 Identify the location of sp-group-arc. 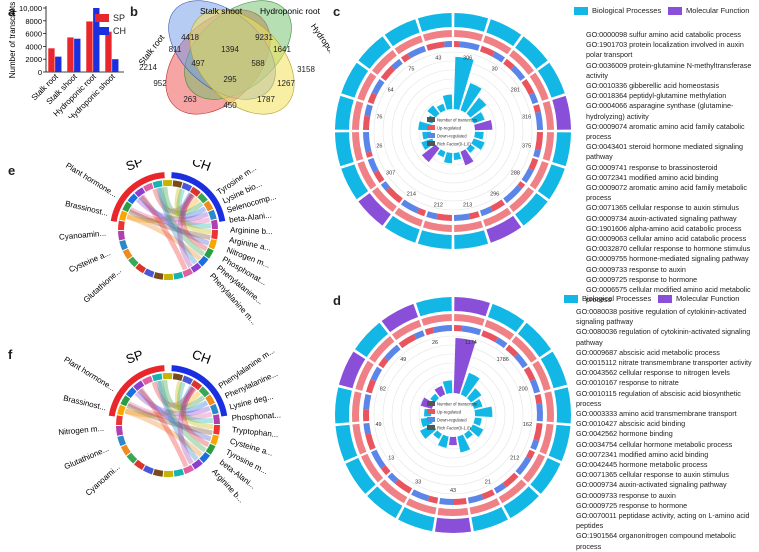
(137, 197).